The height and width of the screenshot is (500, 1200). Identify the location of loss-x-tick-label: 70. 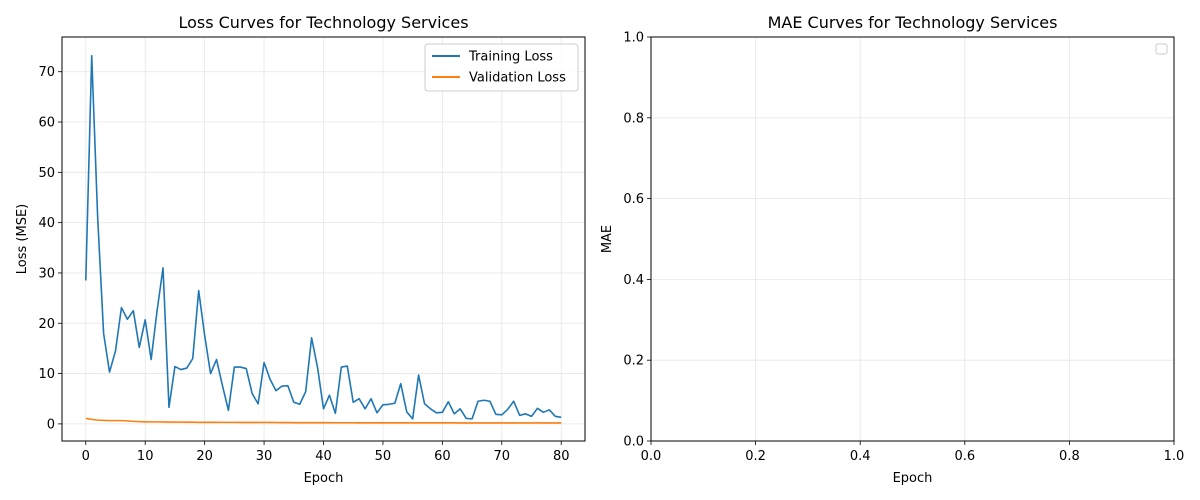
(502, 456).